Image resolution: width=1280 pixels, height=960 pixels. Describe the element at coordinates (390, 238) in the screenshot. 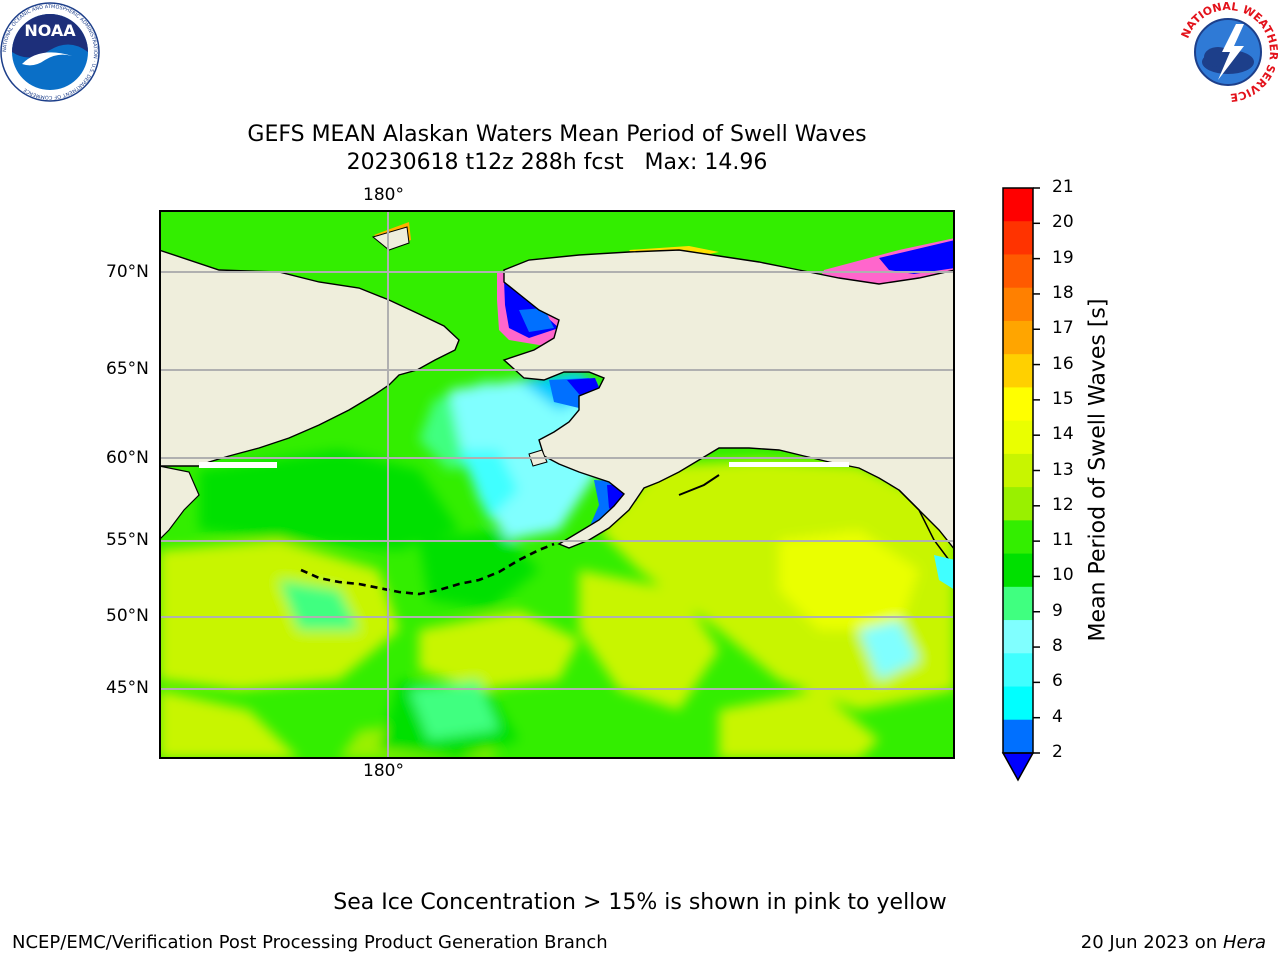

I see `wrangel-island` at that location.